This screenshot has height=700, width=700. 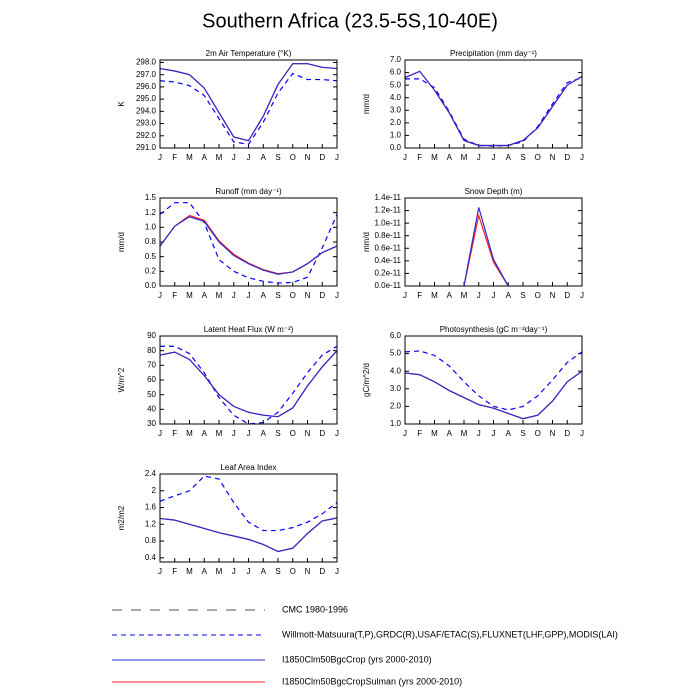 I want to click on y-tick-label: 0.4, so click(x=151, y=557).